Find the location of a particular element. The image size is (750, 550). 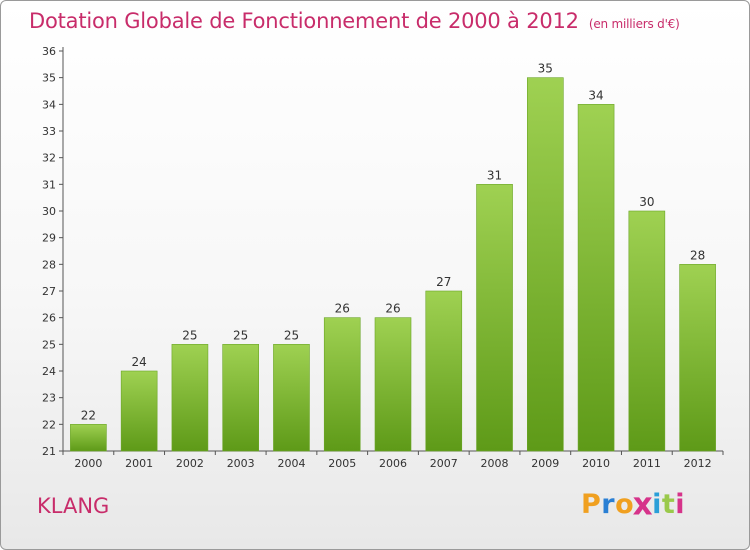

bar-2007 is located at coordinates (444, 371).